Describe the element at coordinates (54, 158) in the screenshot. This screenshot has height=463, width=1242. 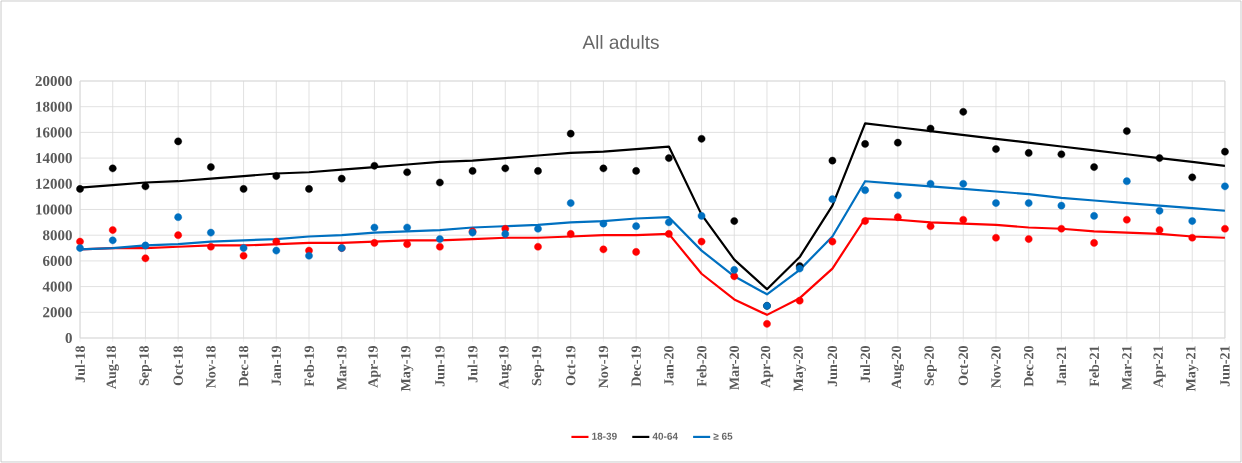
I see `y-tick-label: 14000` at that location.